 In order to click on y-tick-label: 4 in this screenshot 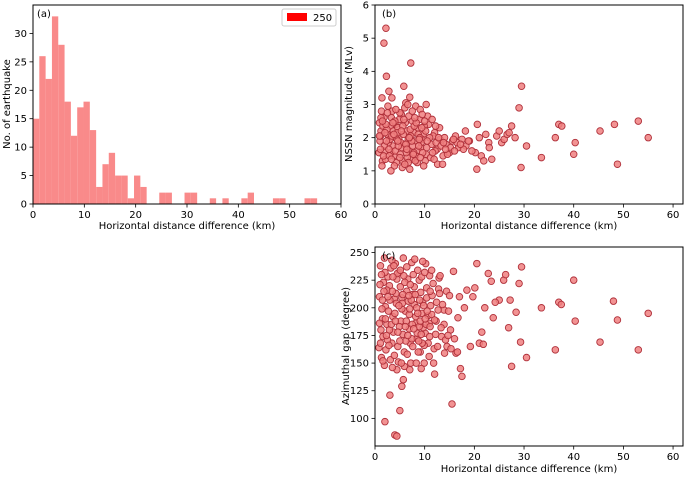, I will do `click(366, 72)`.